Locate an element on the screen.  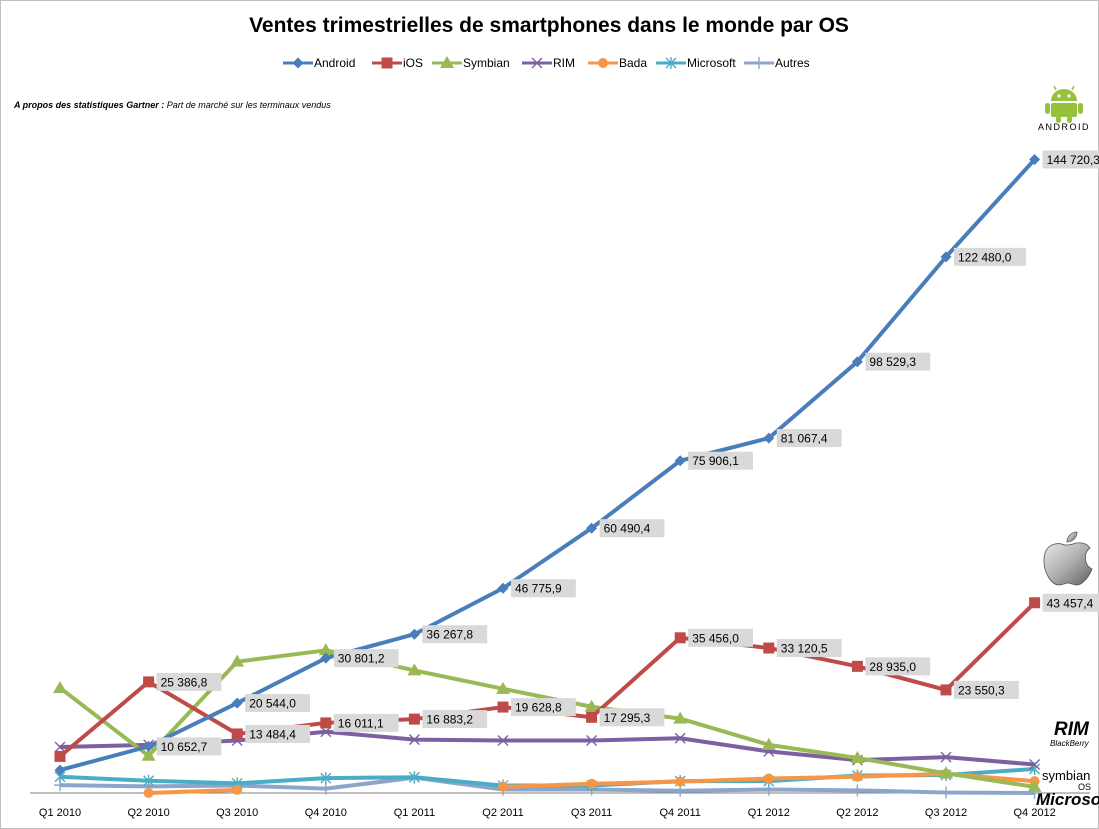
data-label-text: 23 550,3 is located at coordinates (981, 690).